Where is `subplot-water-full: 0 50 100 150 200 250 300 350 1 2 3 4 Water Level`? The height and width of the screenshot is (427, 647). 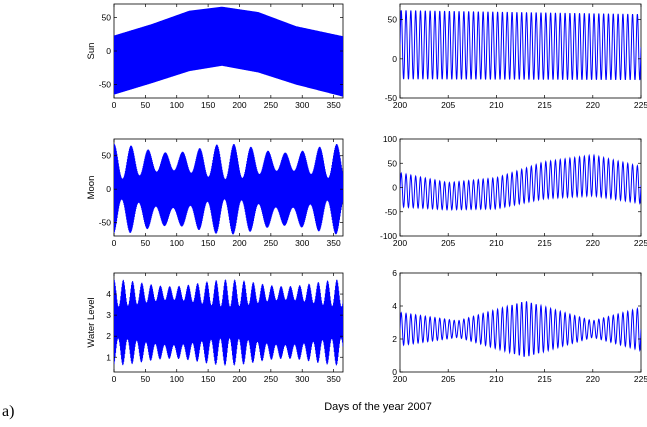 subplot-water-full: 0 50 100 150 200 250 300 350 1 2 3 4 Water Level is located at coordinates (215, 328).